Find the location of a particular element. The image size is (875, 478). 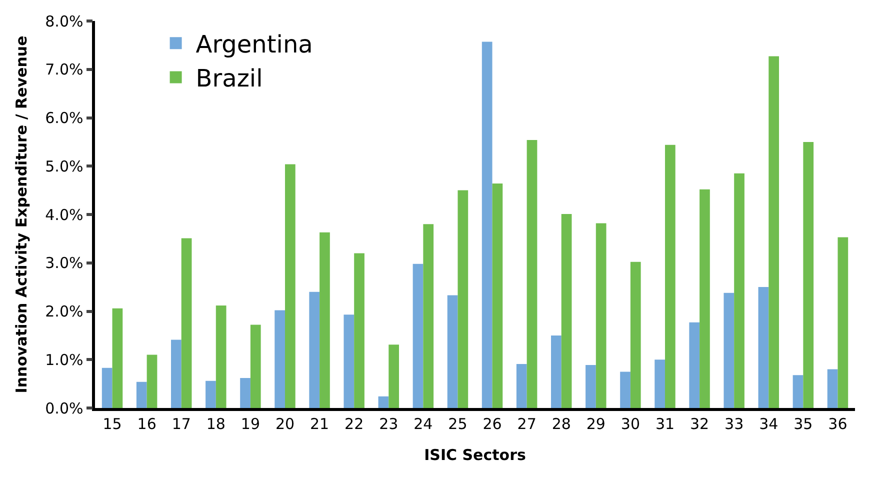

x-tick-label: 35 is located at coordinates (803, 423).